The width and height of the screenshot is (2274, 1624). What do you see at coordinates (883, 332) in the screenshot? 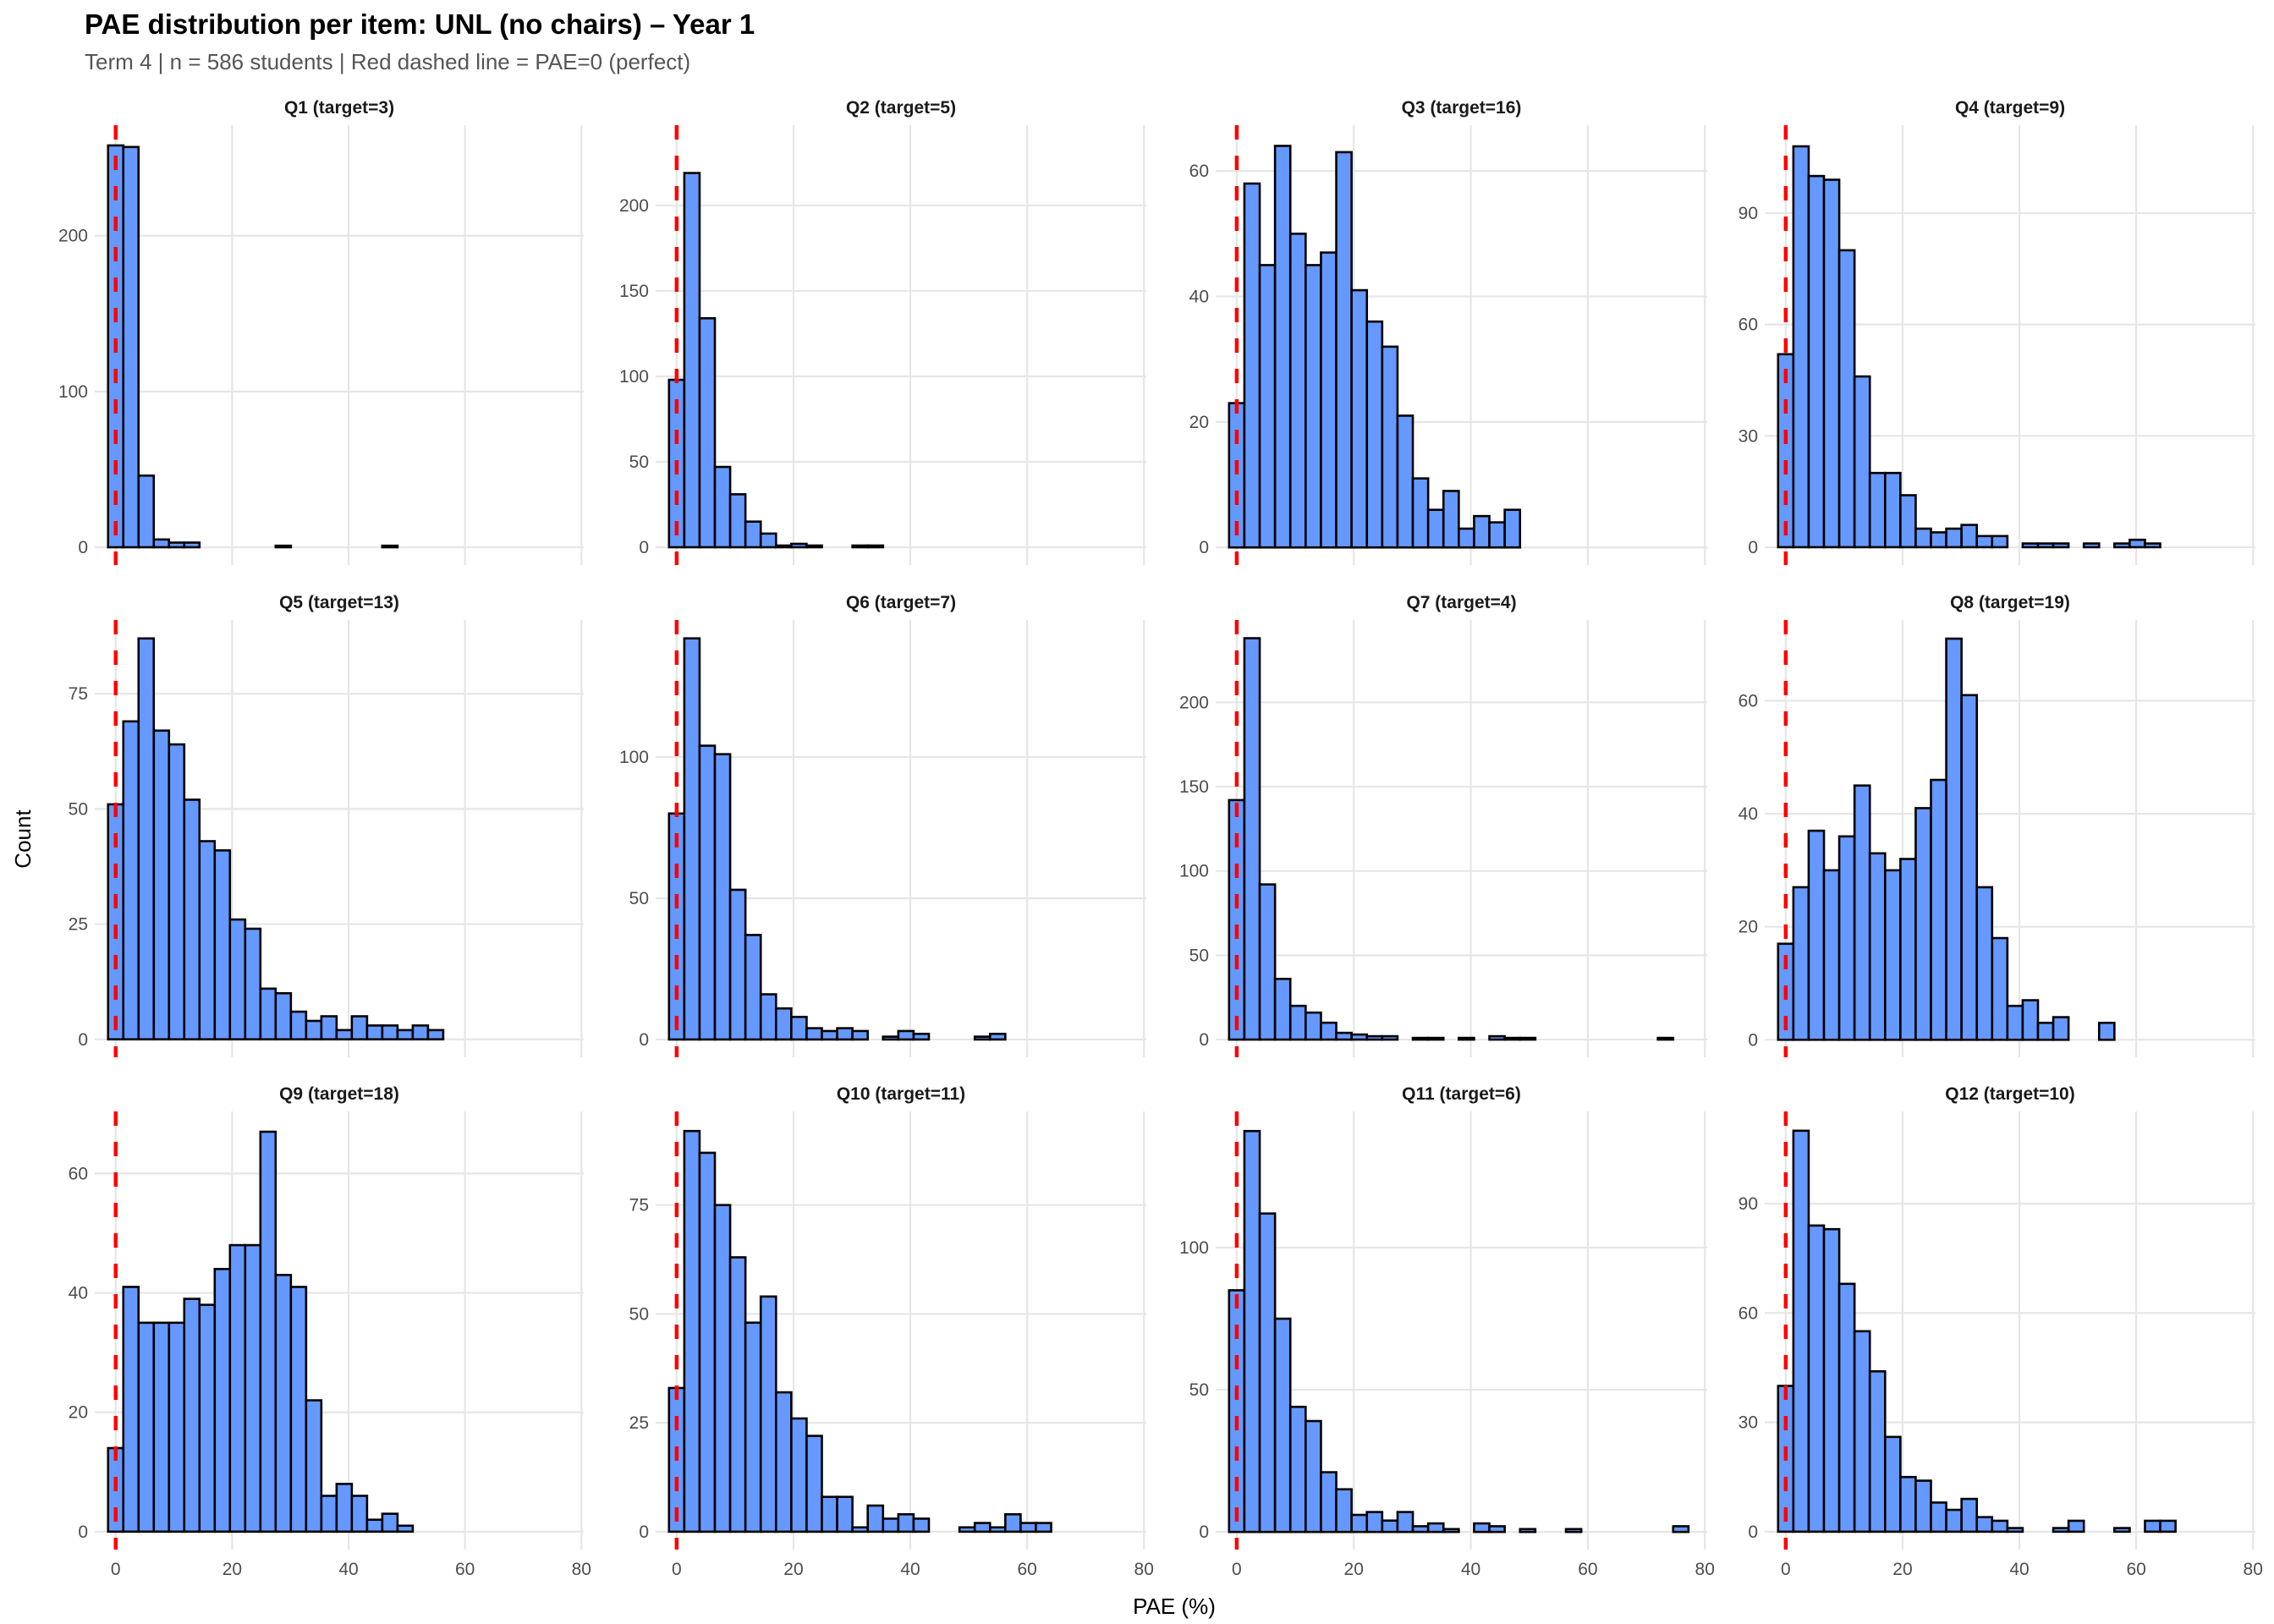
I see `facet-panel-2: Q2 (target=5) 0 50 100 150 200` at bounding box center [883, 332].